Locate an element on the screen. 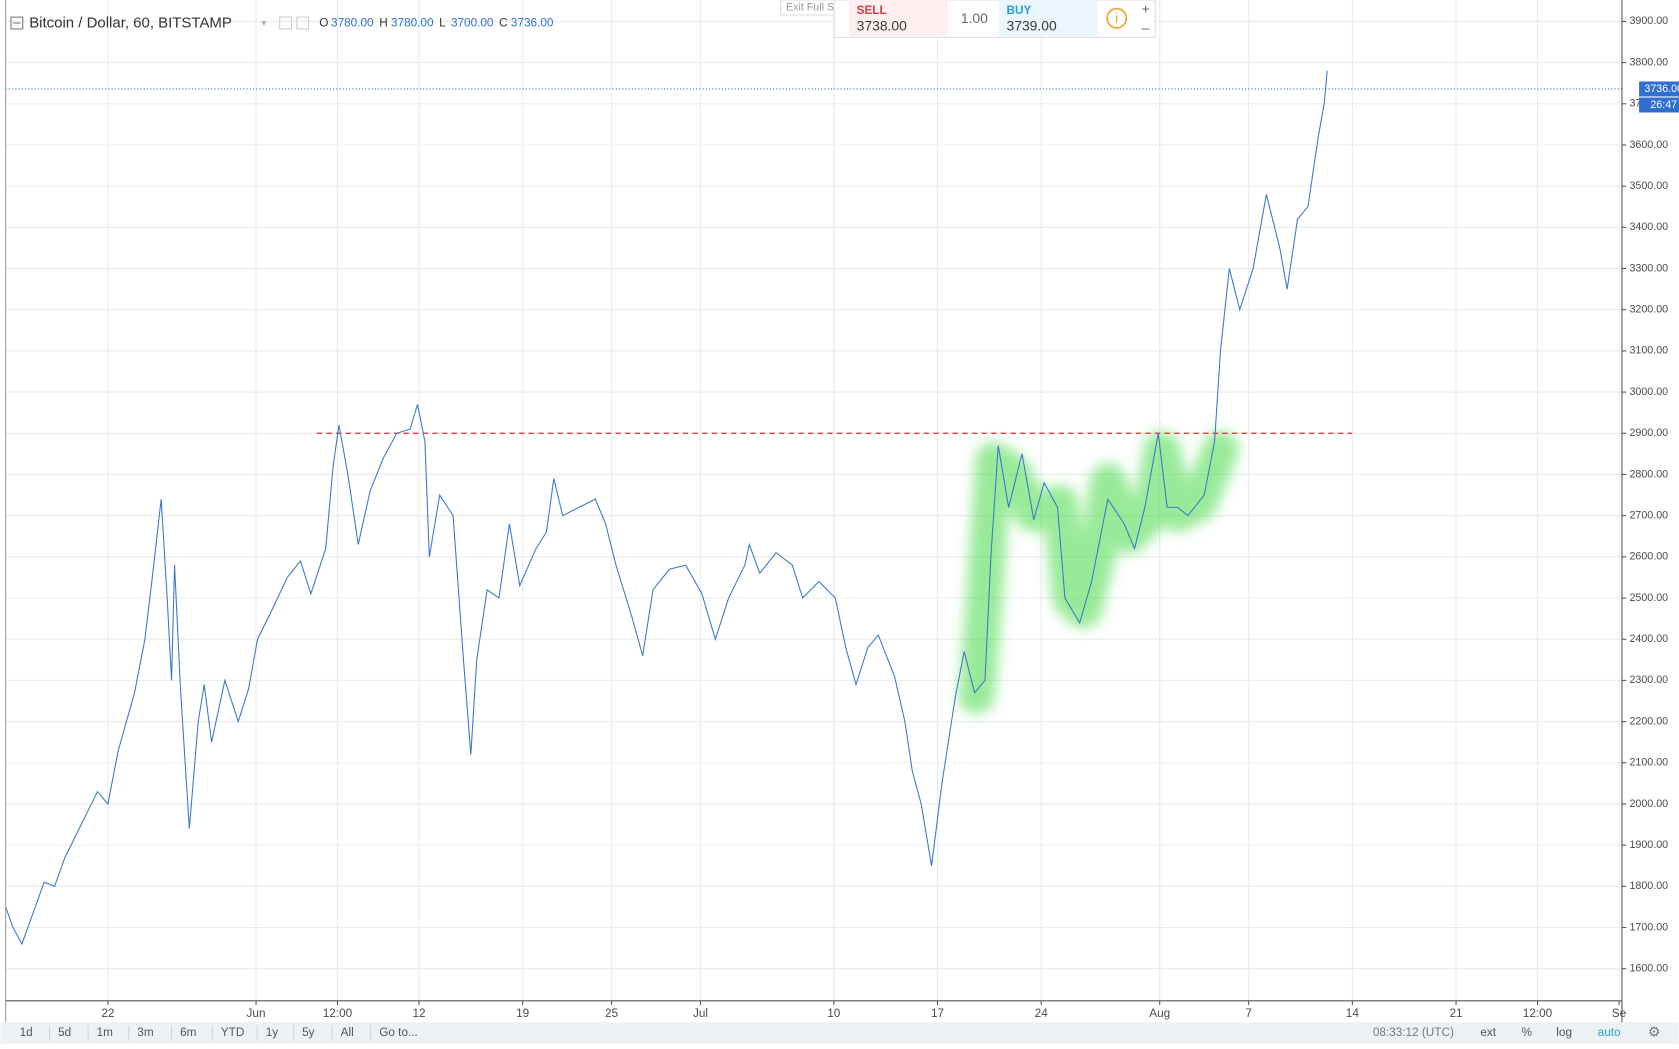 This screenshot has height=1049, width=1679. dropdown-arrow: ▾ is located at coordinates (263, 23).